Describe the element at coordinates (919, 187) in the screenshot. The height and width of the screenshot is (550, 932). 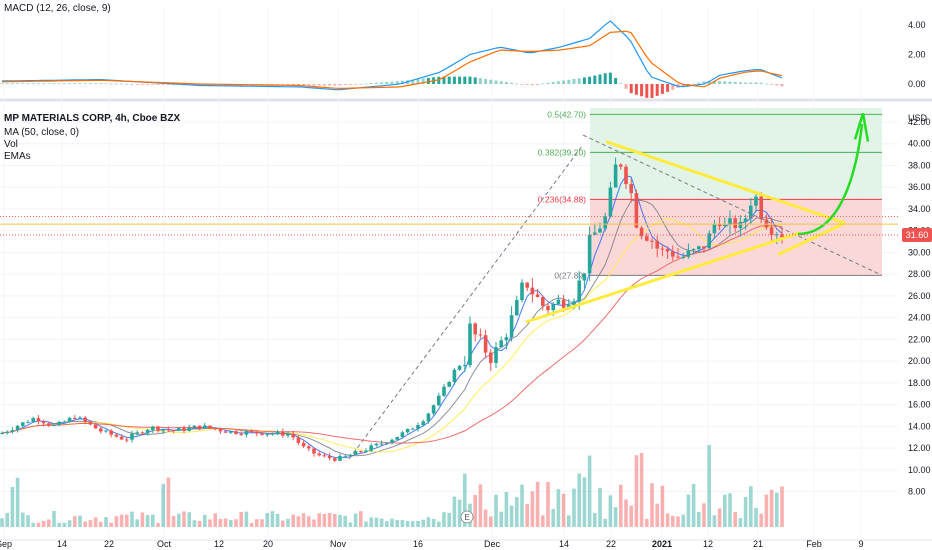
I see `price-tick-label: 36.00` at that location.